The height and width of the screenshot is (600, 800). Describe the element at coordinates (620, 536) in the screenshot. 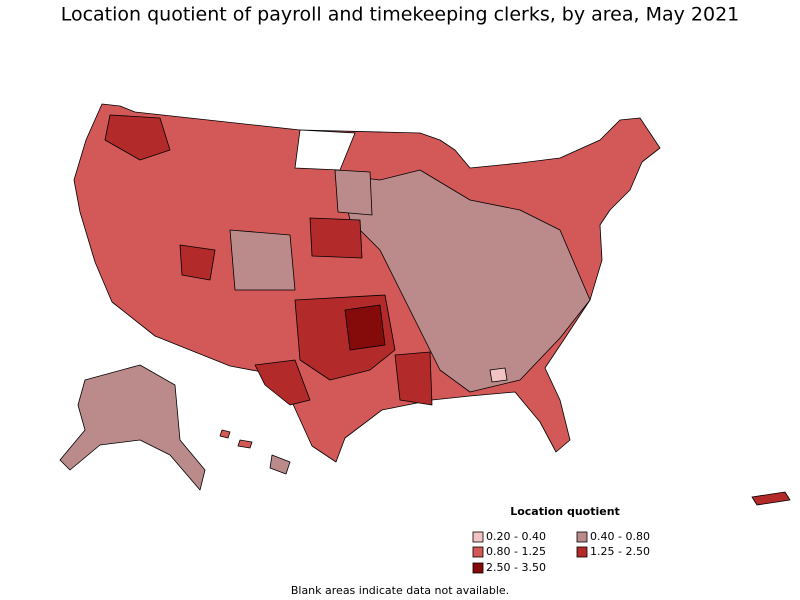

I see `legend-label: 0.40 - 0.80` at that location.